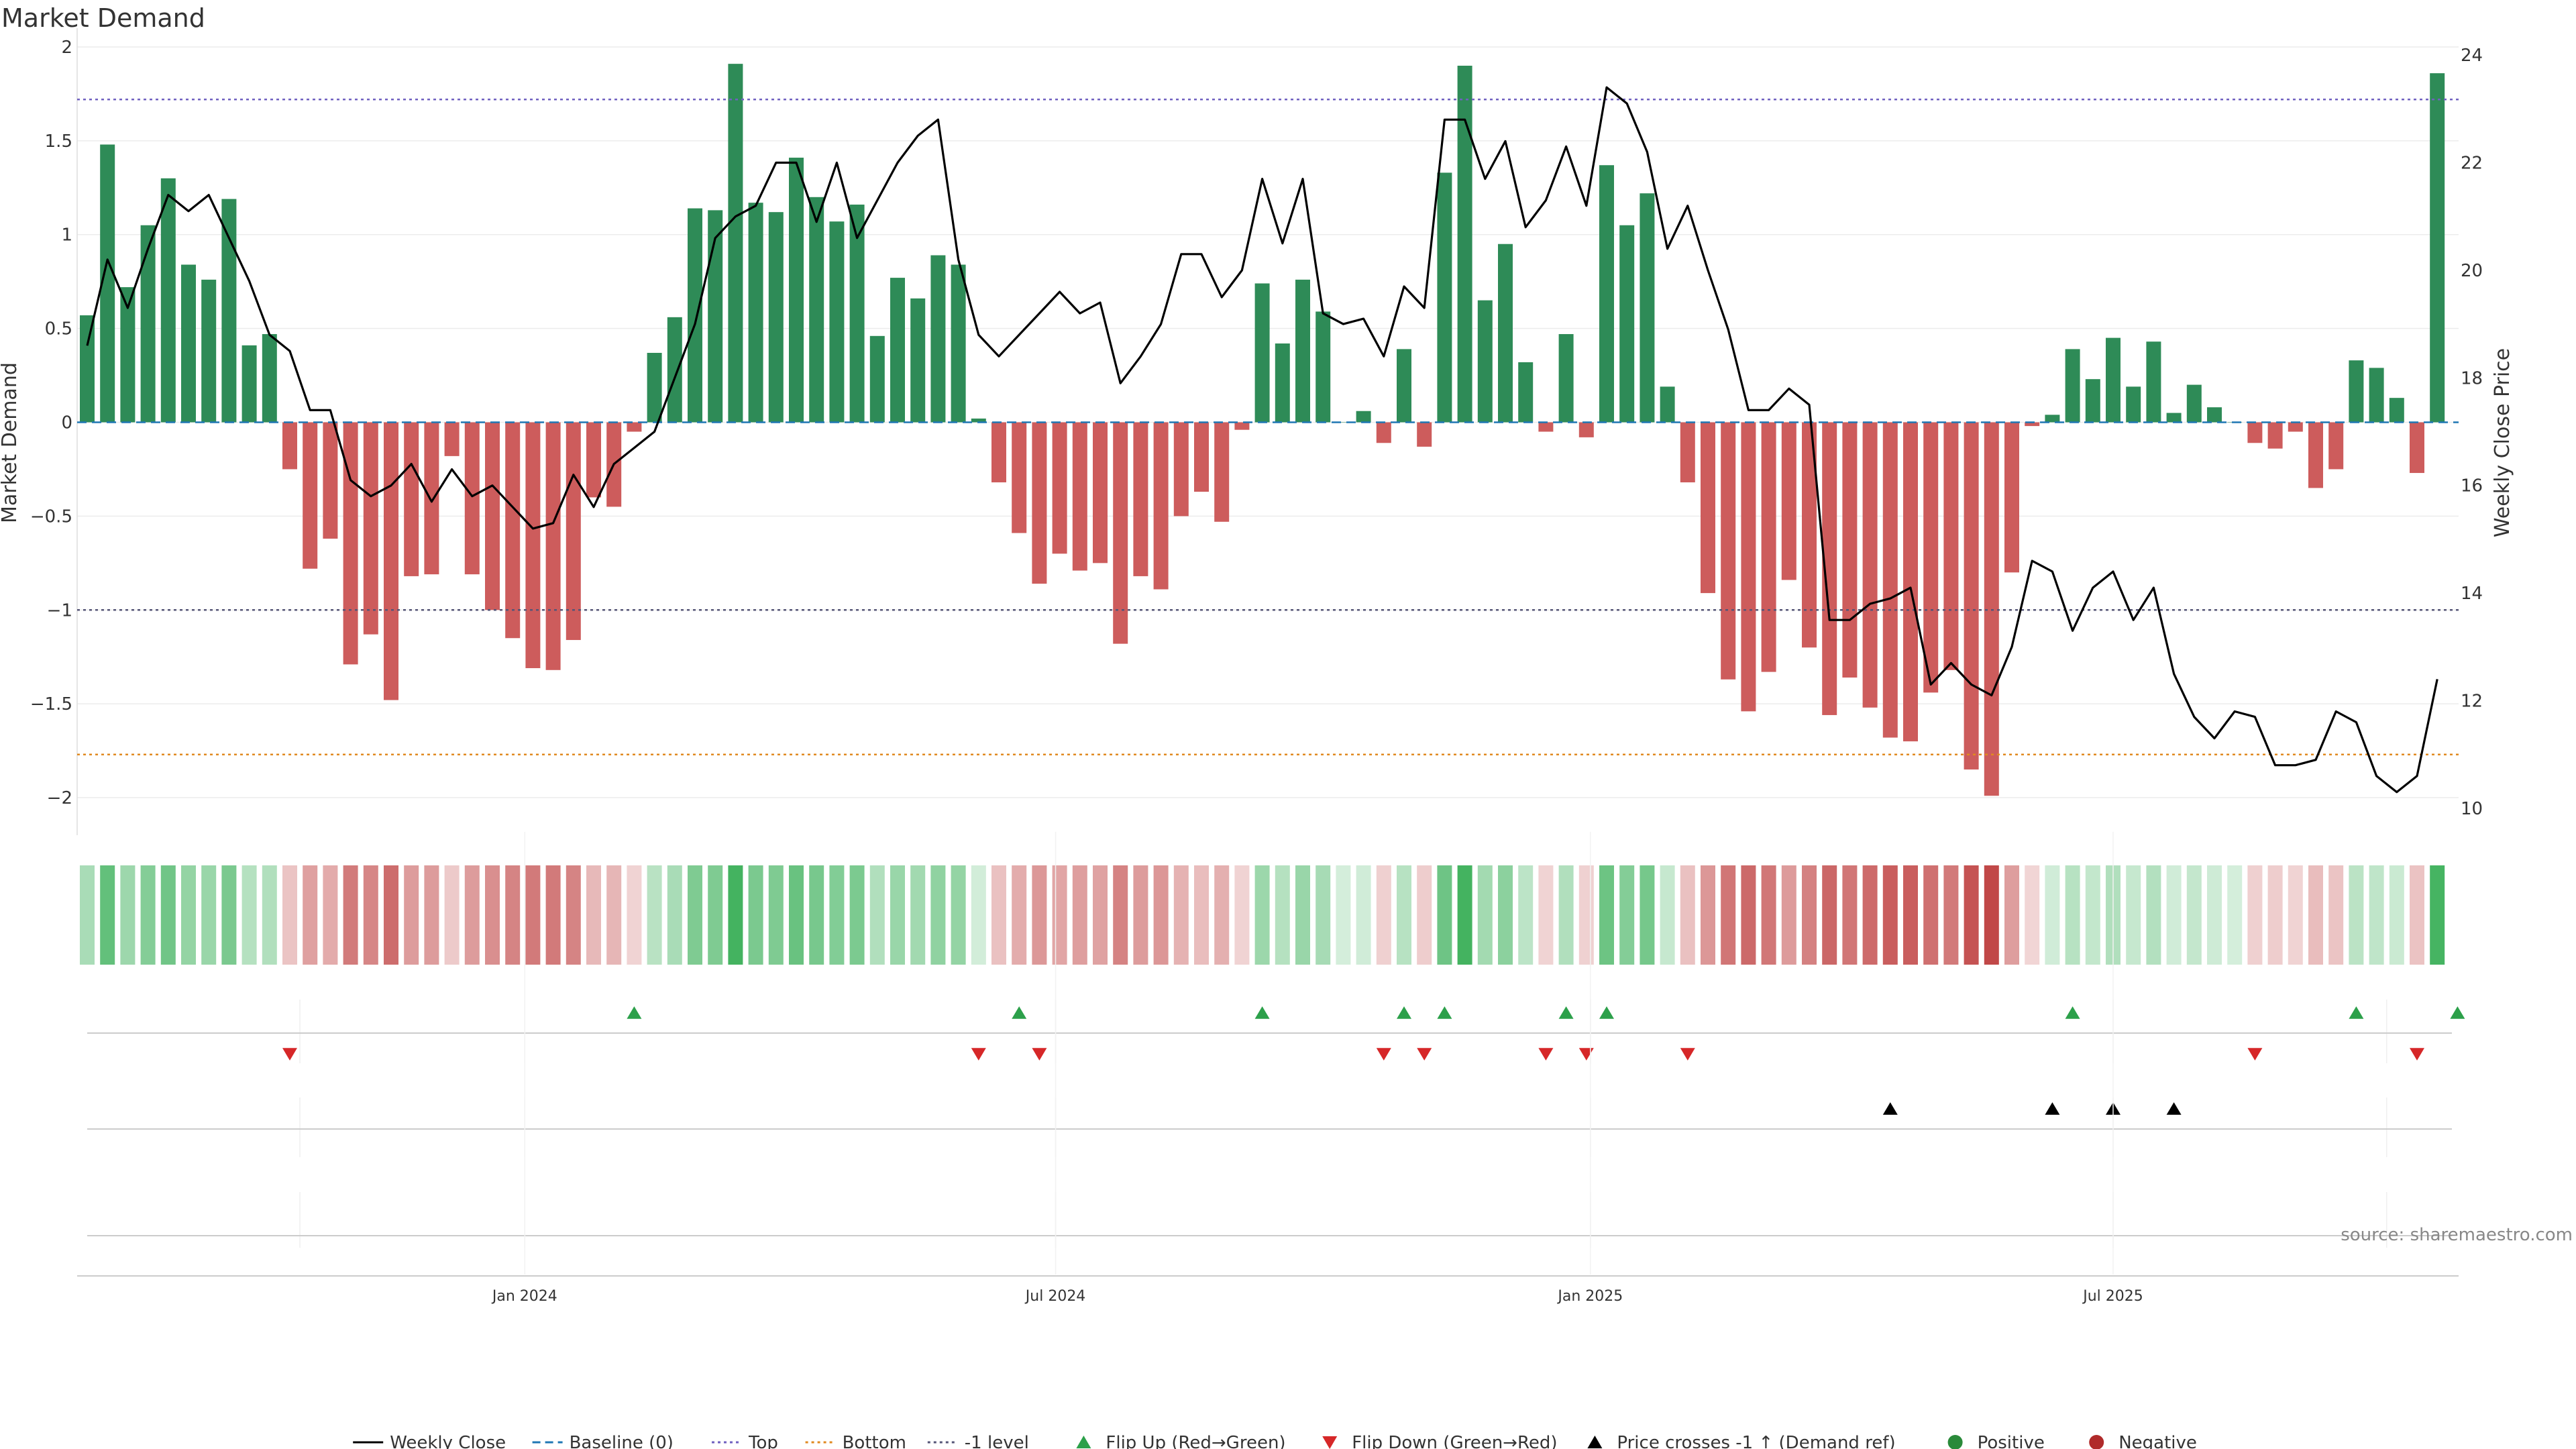  Describe the element at coordinates (1330, 1442) in the screenshot. I see `legend-swatch` at that location.